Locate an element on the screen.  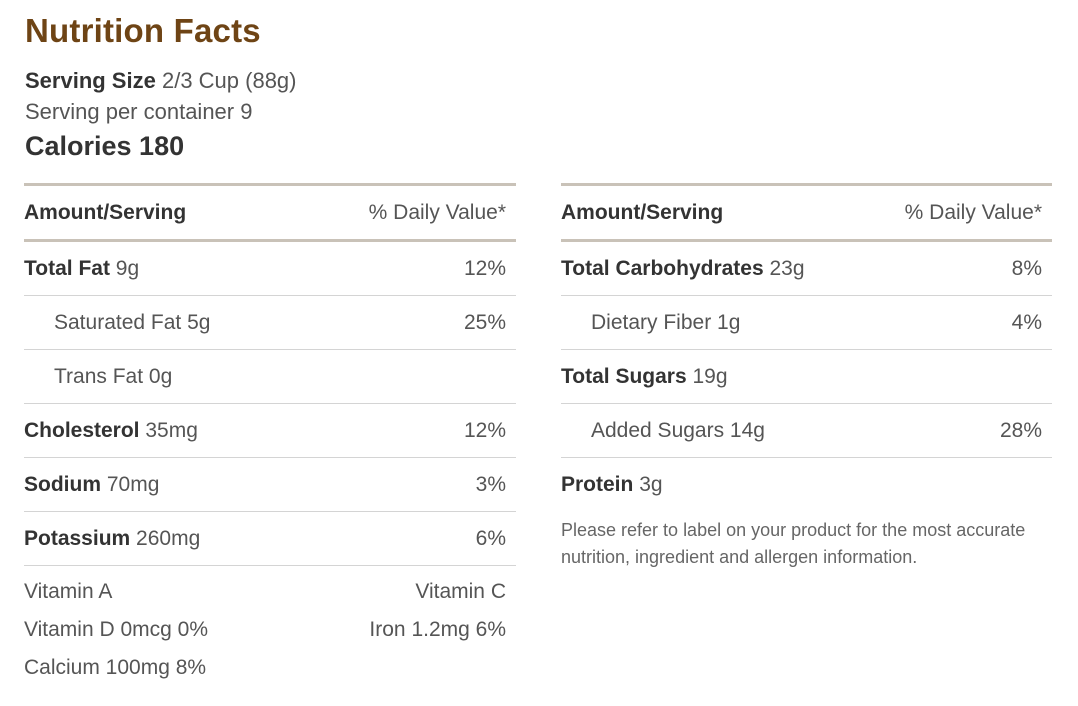
serving-size: Serving Size 2/3 Cup (88g) is located at coordinates (161, 81).